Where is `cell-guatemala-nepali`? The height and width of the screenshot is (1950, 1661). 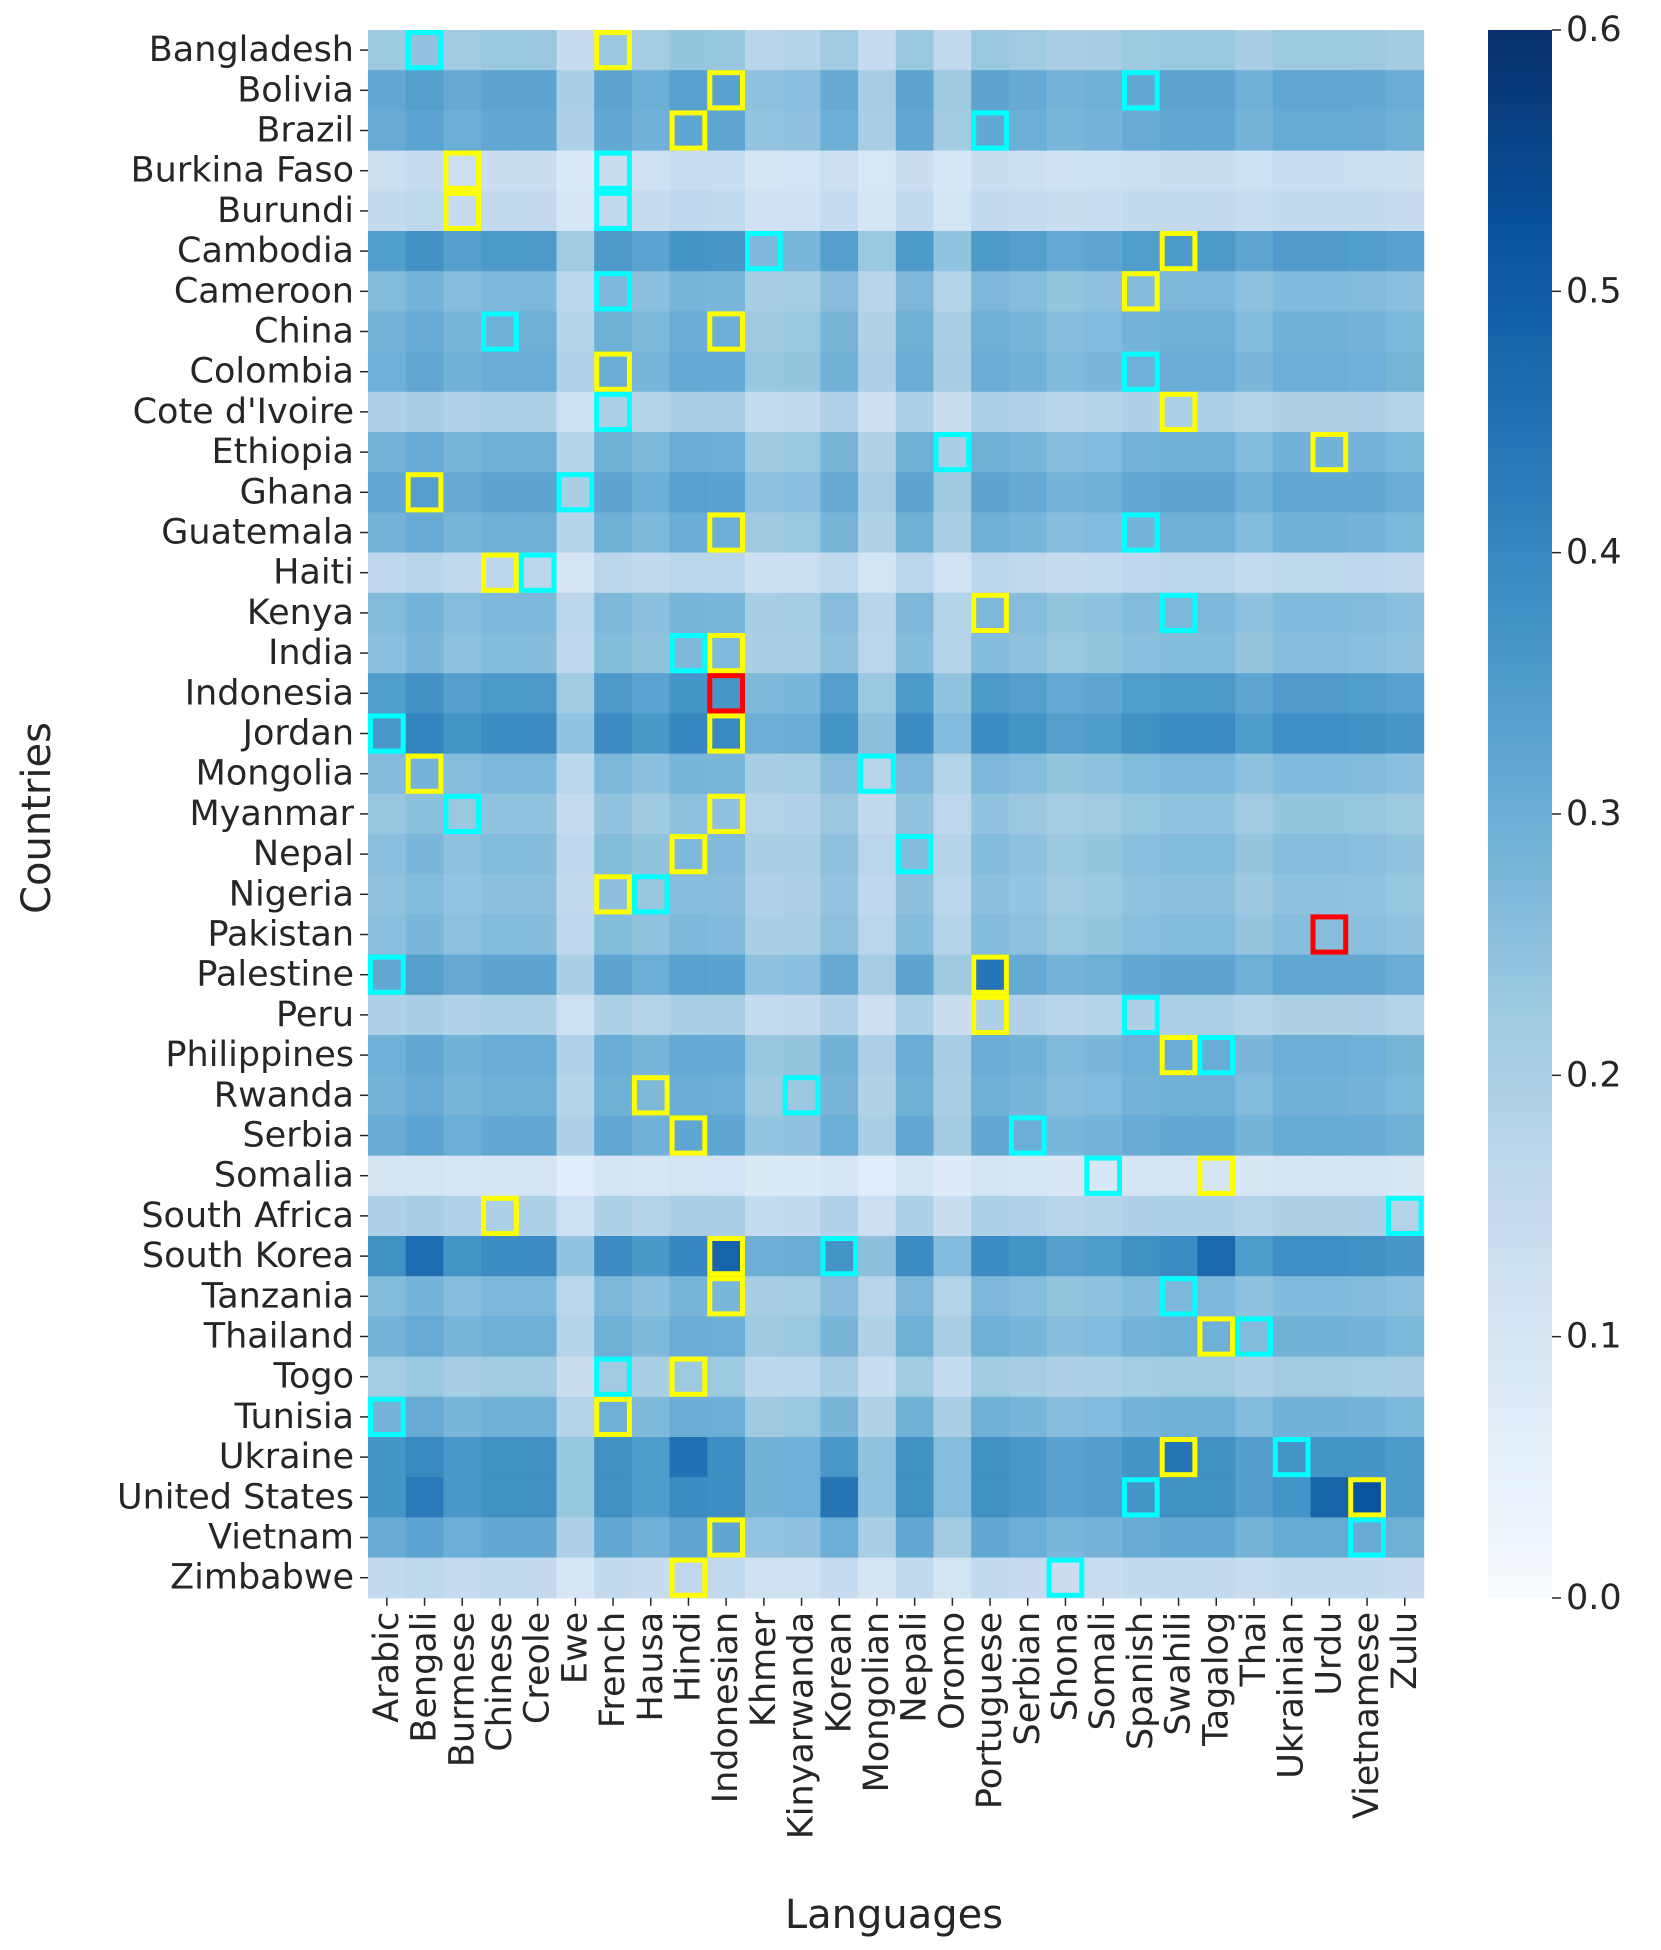
cell-guatemala-nepali is located at coordinates (915, 533).